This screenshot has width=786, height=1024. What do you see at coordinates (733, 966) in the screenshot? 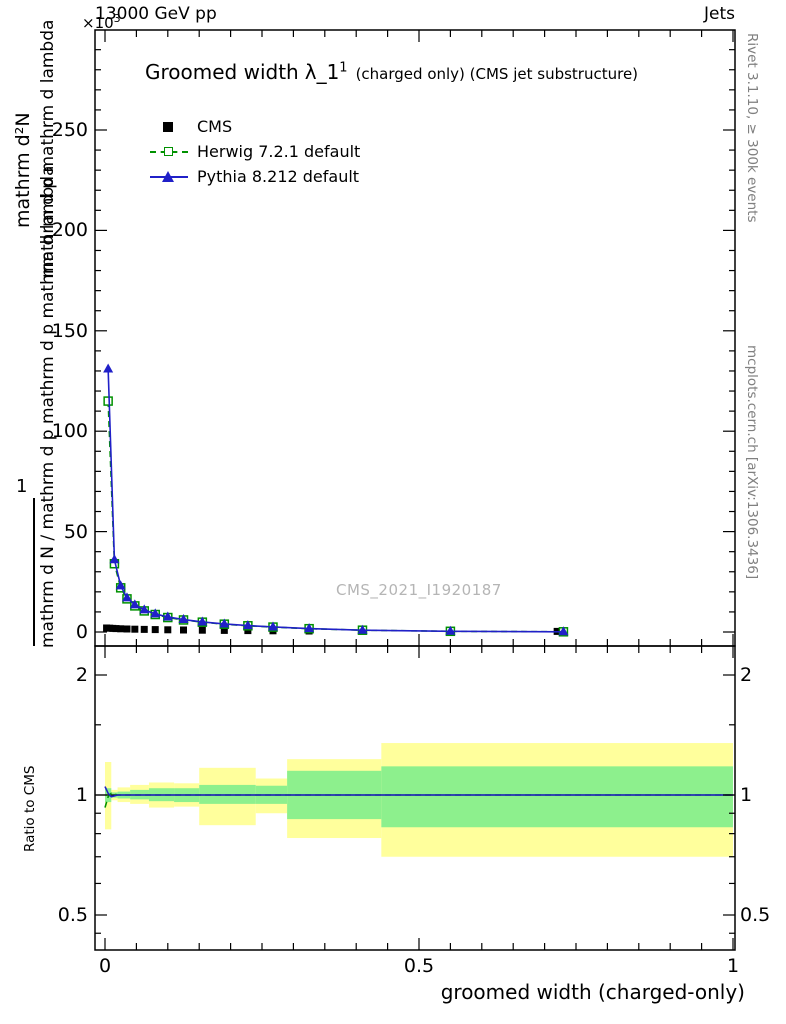
I see `x-tick-label: 1` at bounding box center [733, 966].